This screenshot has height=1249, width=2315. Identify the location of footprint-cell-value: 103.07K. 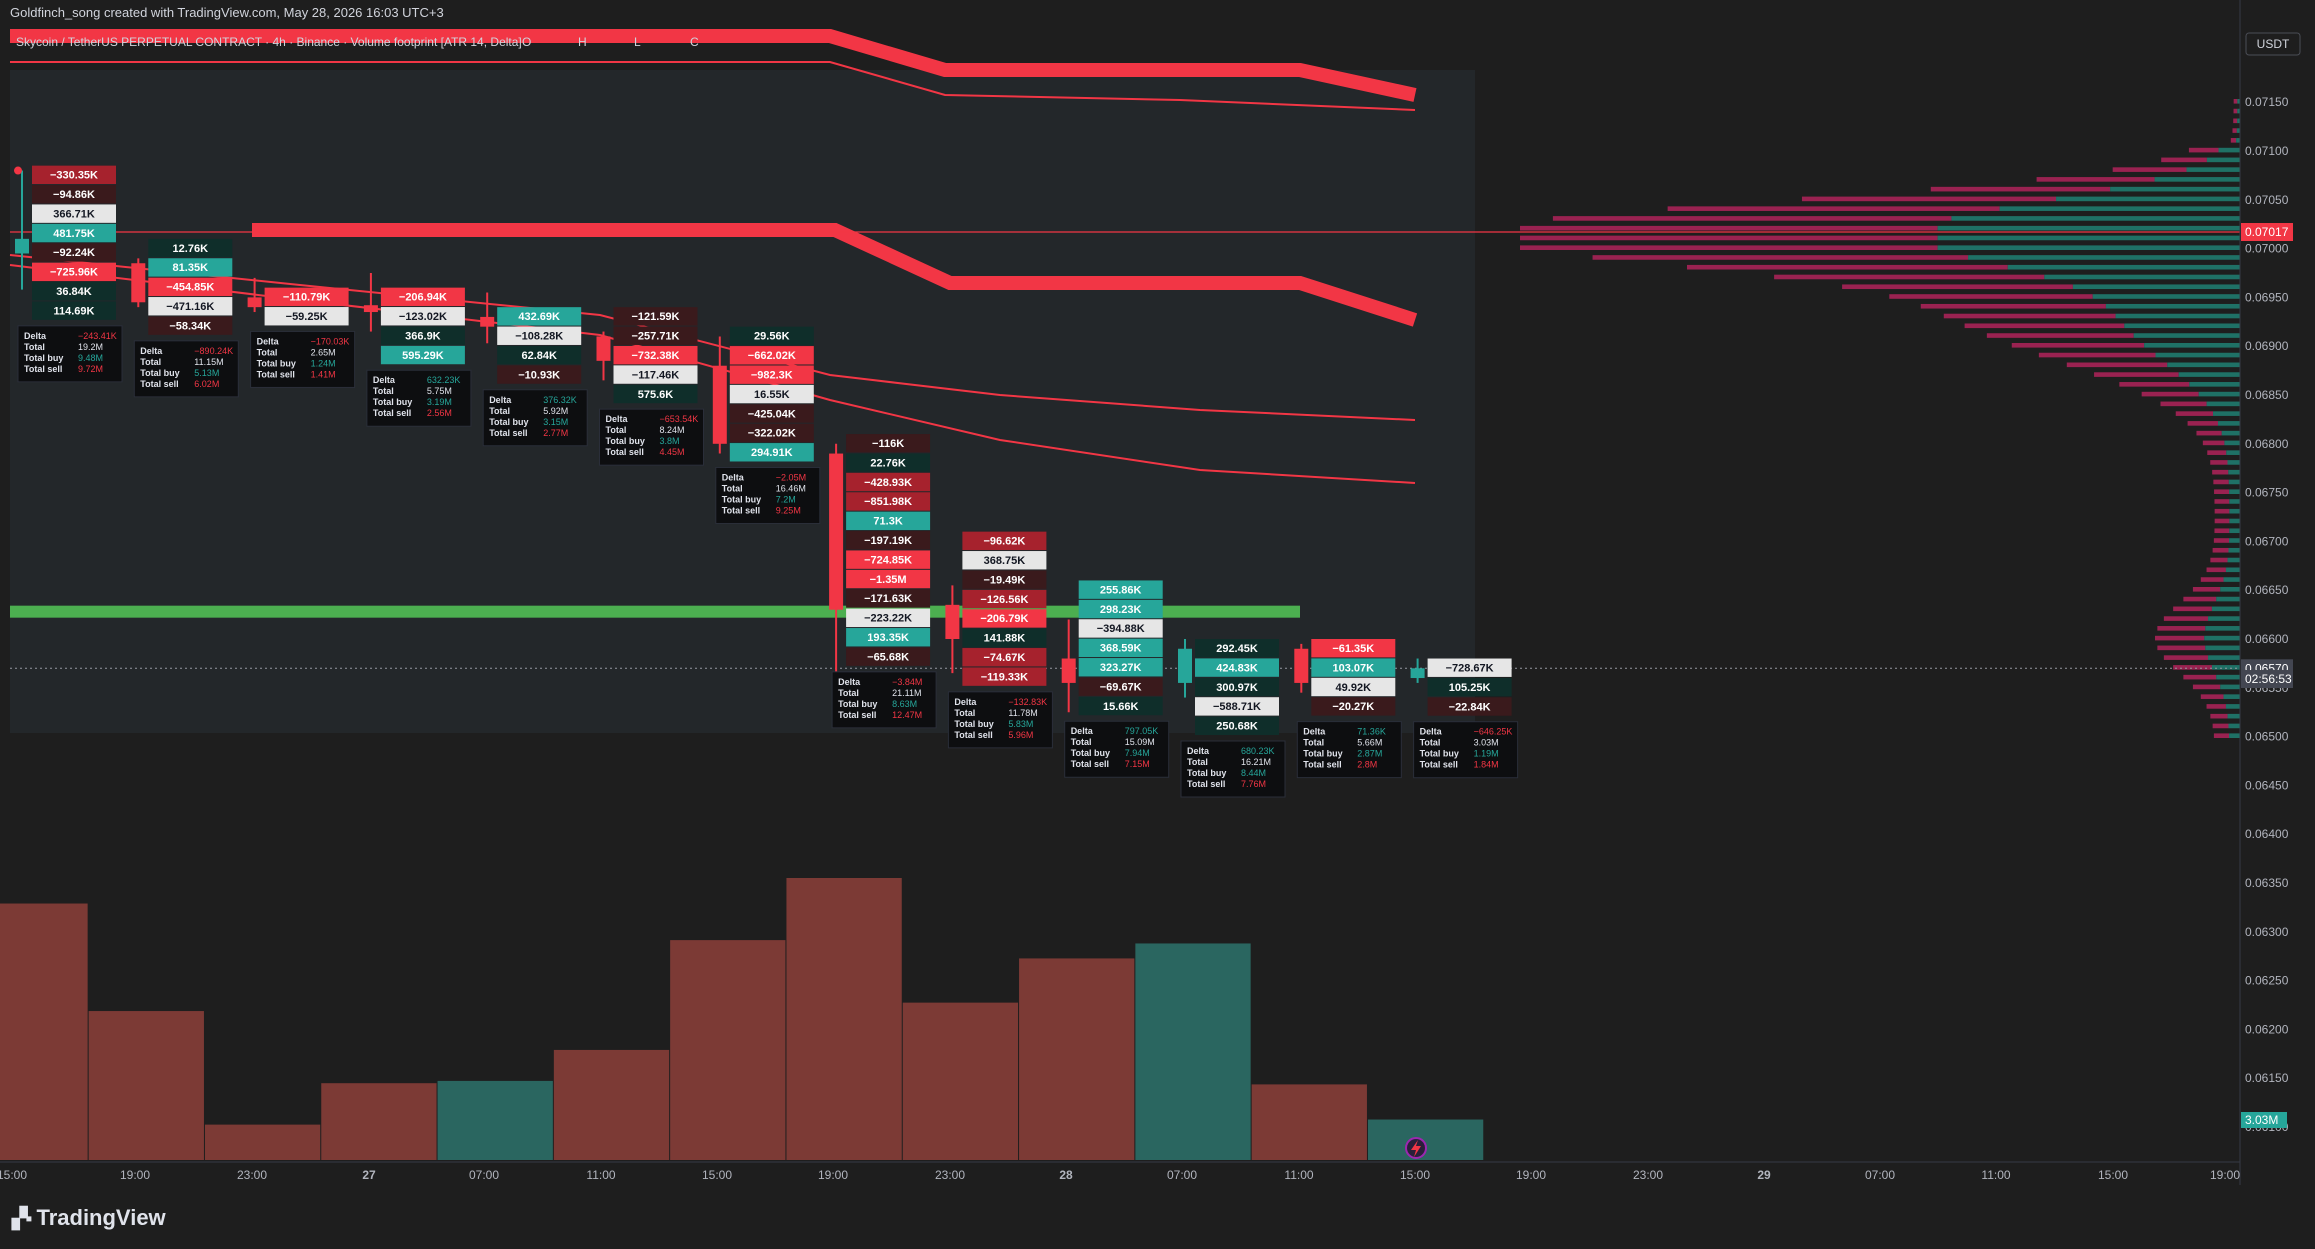
(1354, 668).